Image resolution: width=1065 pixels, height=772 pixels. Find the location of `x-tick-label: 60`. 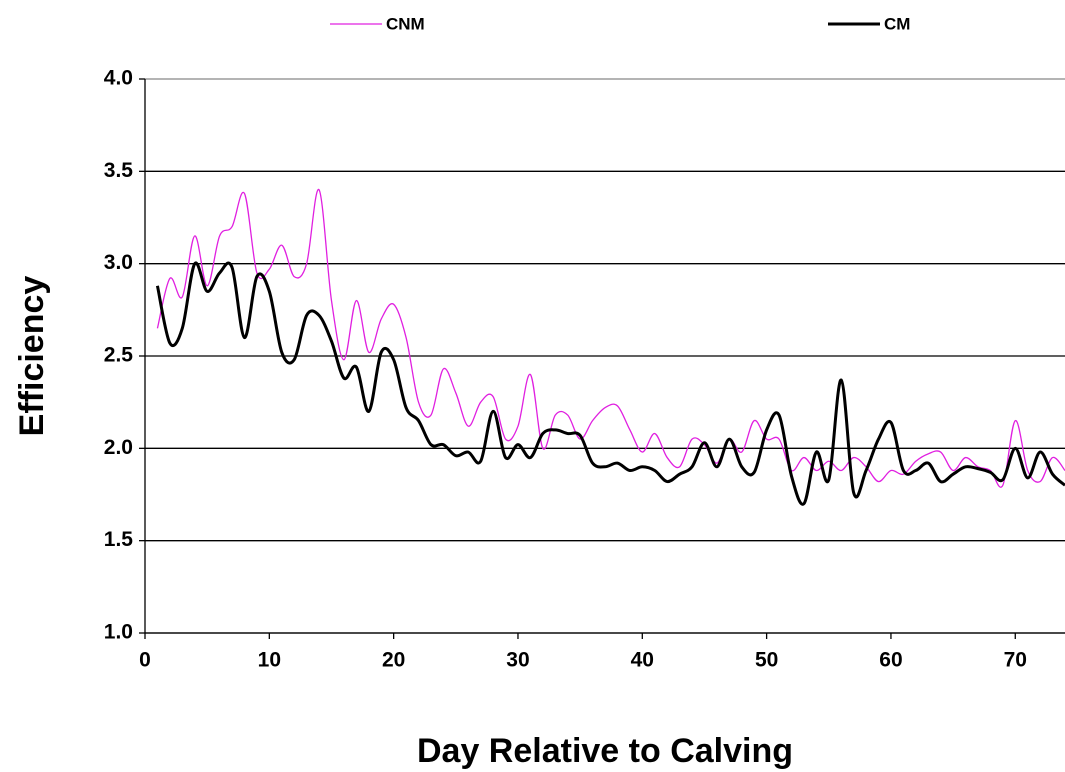

x-tick-label: 60 is located at coordinates (890, 660).